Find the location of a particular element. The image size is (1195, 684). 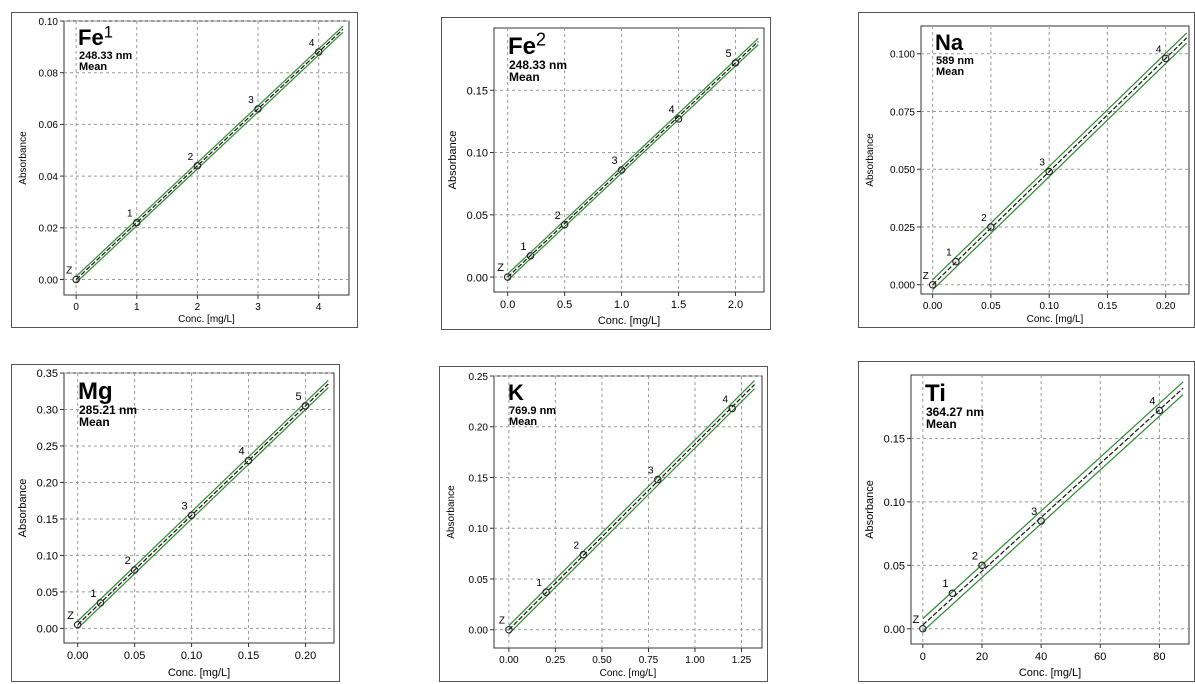

x-tick-label: 1.0 is located at coordinates (621, 305).